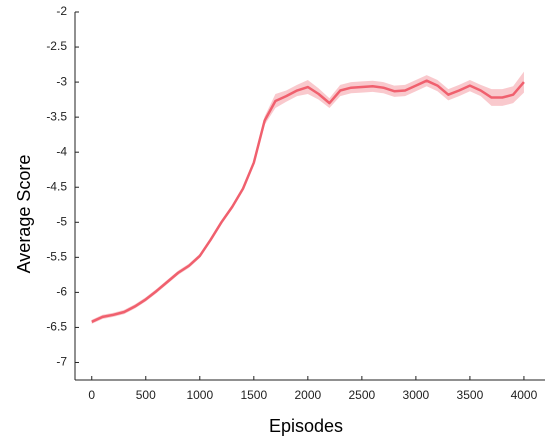  What do you see at coordinates (362, 395) in the screenshot?
I see `x-tick-label: 2500` at bounding box center [362, 395].